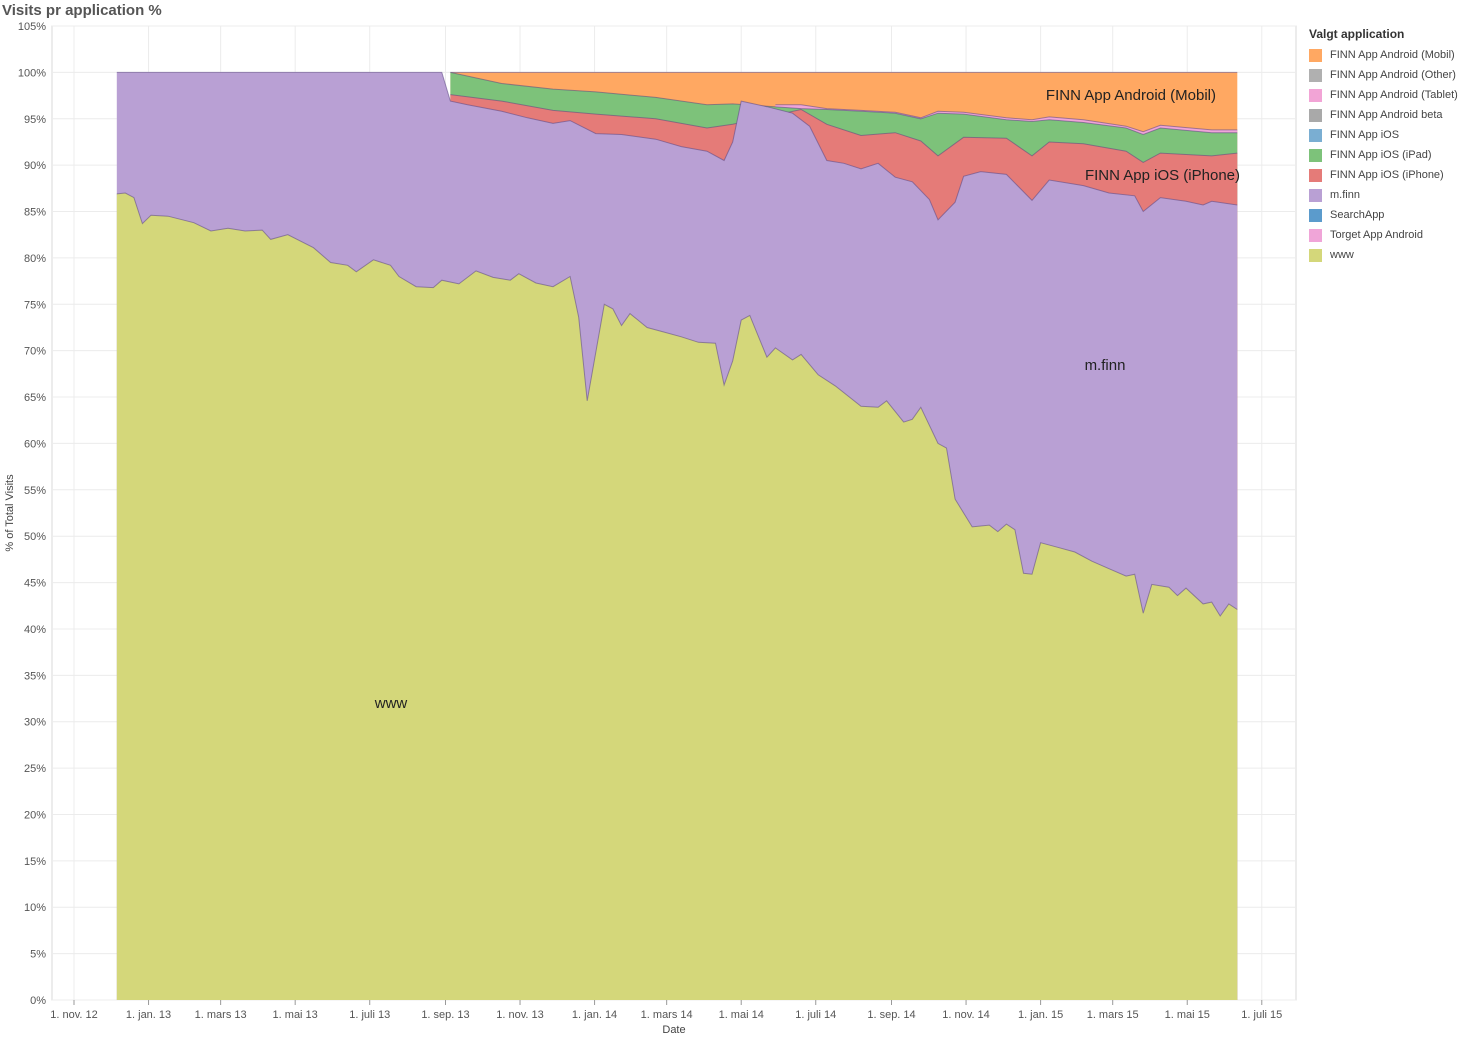  What do you see at coordinates (82, 10) in the screenshot?
I see `chart-title: Visits pr application %` at bounding box center [82, 10].